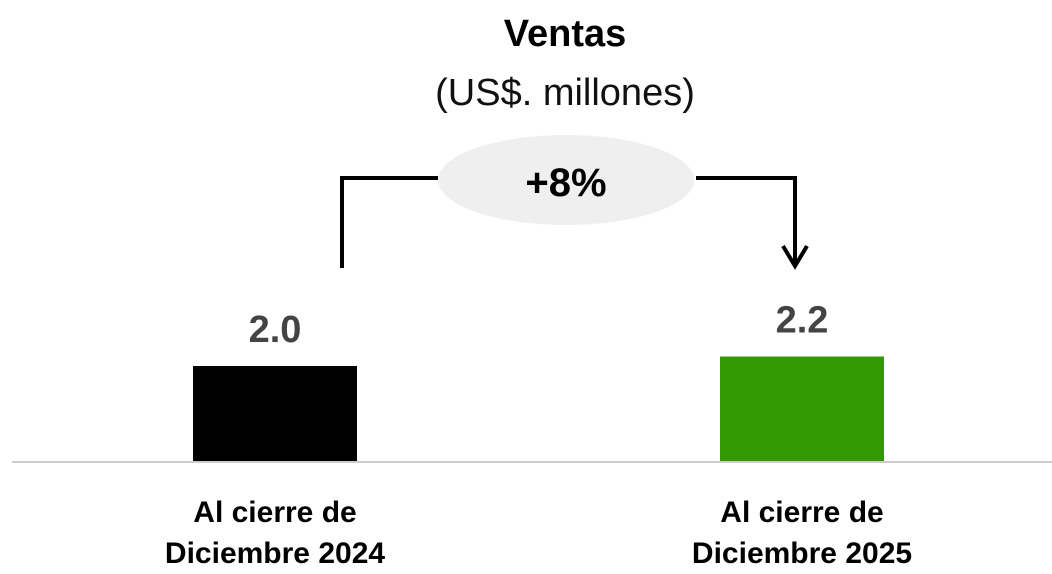 Image resolution: width=1052 pixels, height=574 pixels. I want to click on arrow-head, so click(795, 257).